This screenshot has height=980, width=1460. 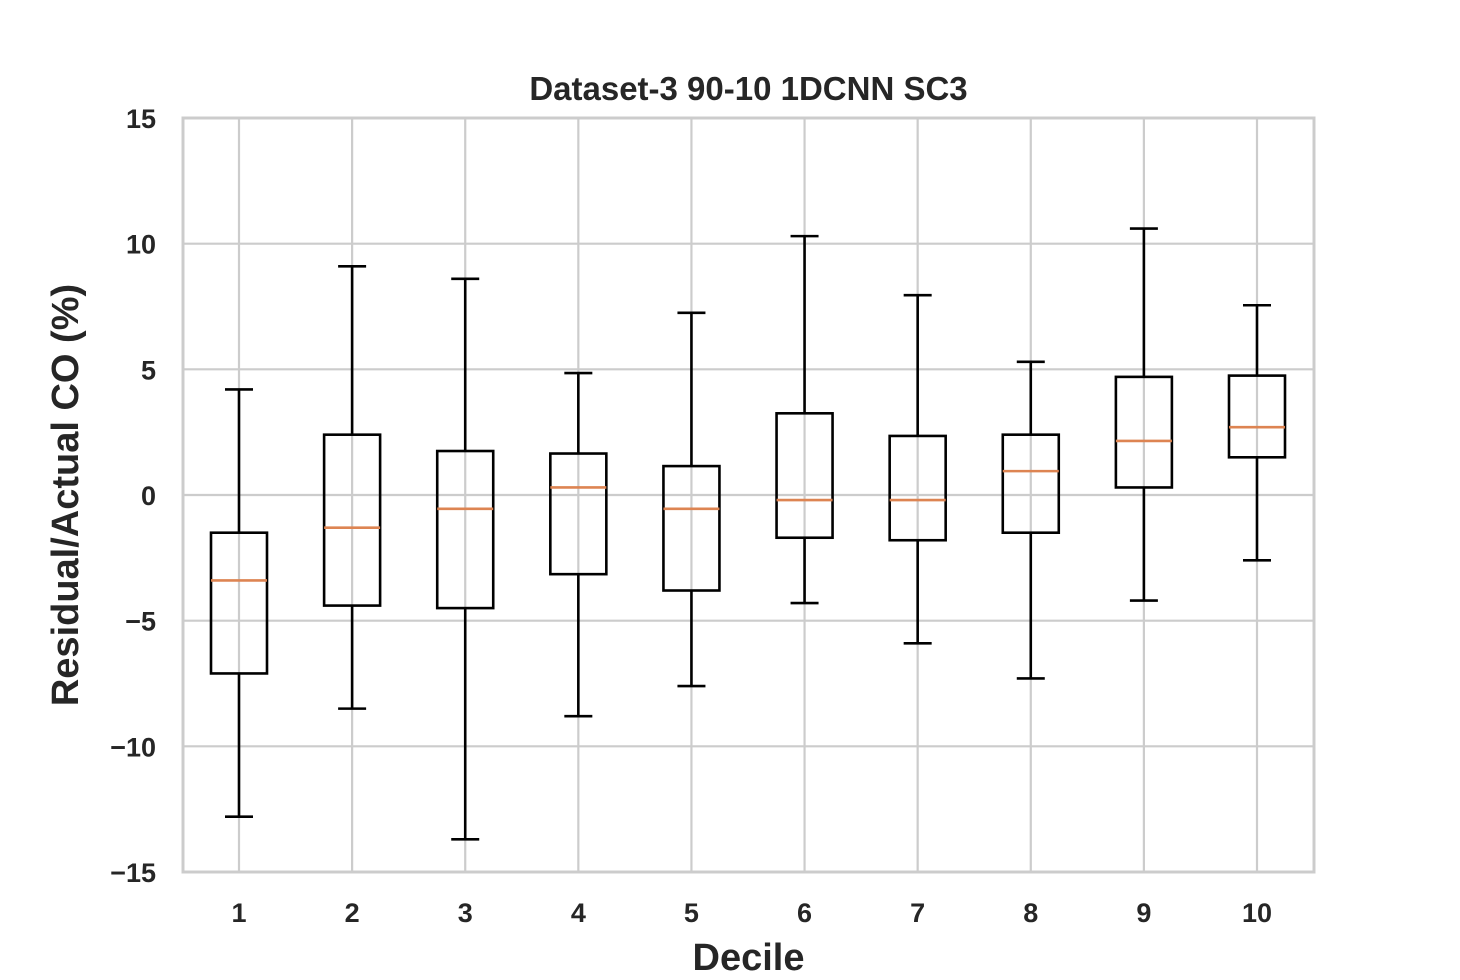 I want to click on x-axis-label: Decile, so click(x=749, y=958).